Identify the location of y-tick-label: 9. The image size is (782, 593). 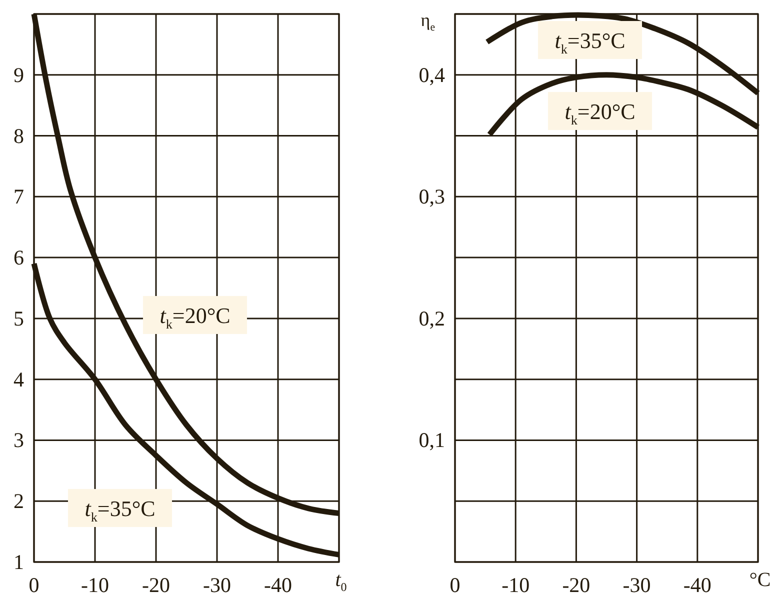
(19, 74).